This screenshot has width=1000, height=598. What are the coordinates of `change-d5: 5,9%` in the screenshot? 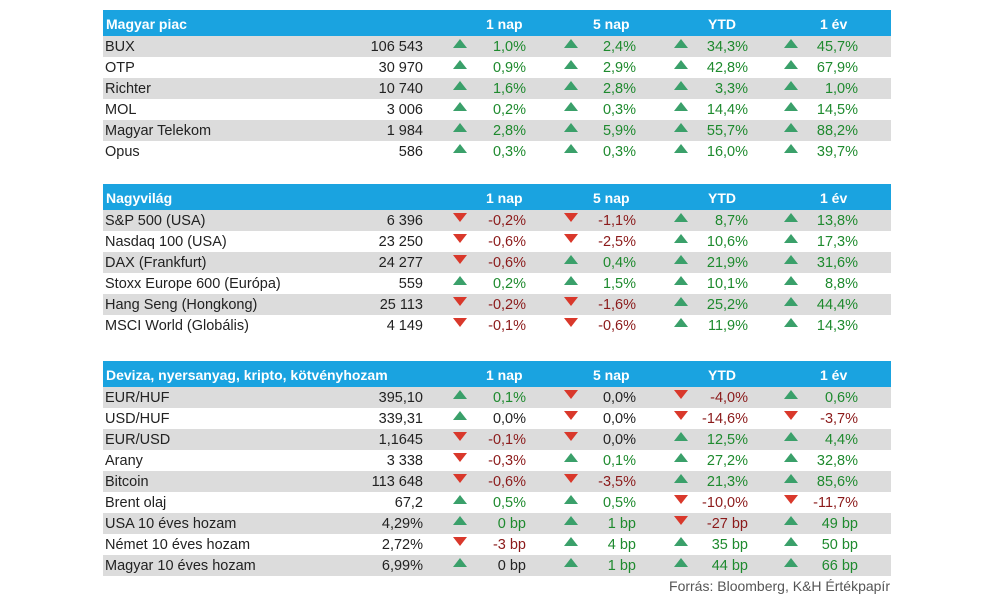 It's located at (619, 131).